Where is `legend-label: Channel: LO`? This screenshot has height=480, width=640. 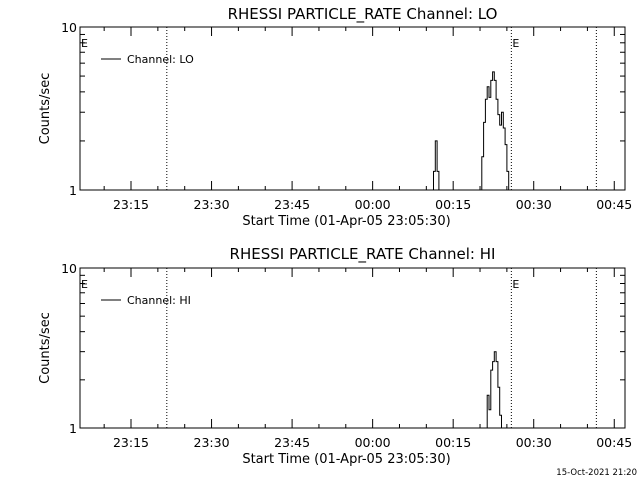
legend-label: Channel: LO is located at coordinates (160, 59).